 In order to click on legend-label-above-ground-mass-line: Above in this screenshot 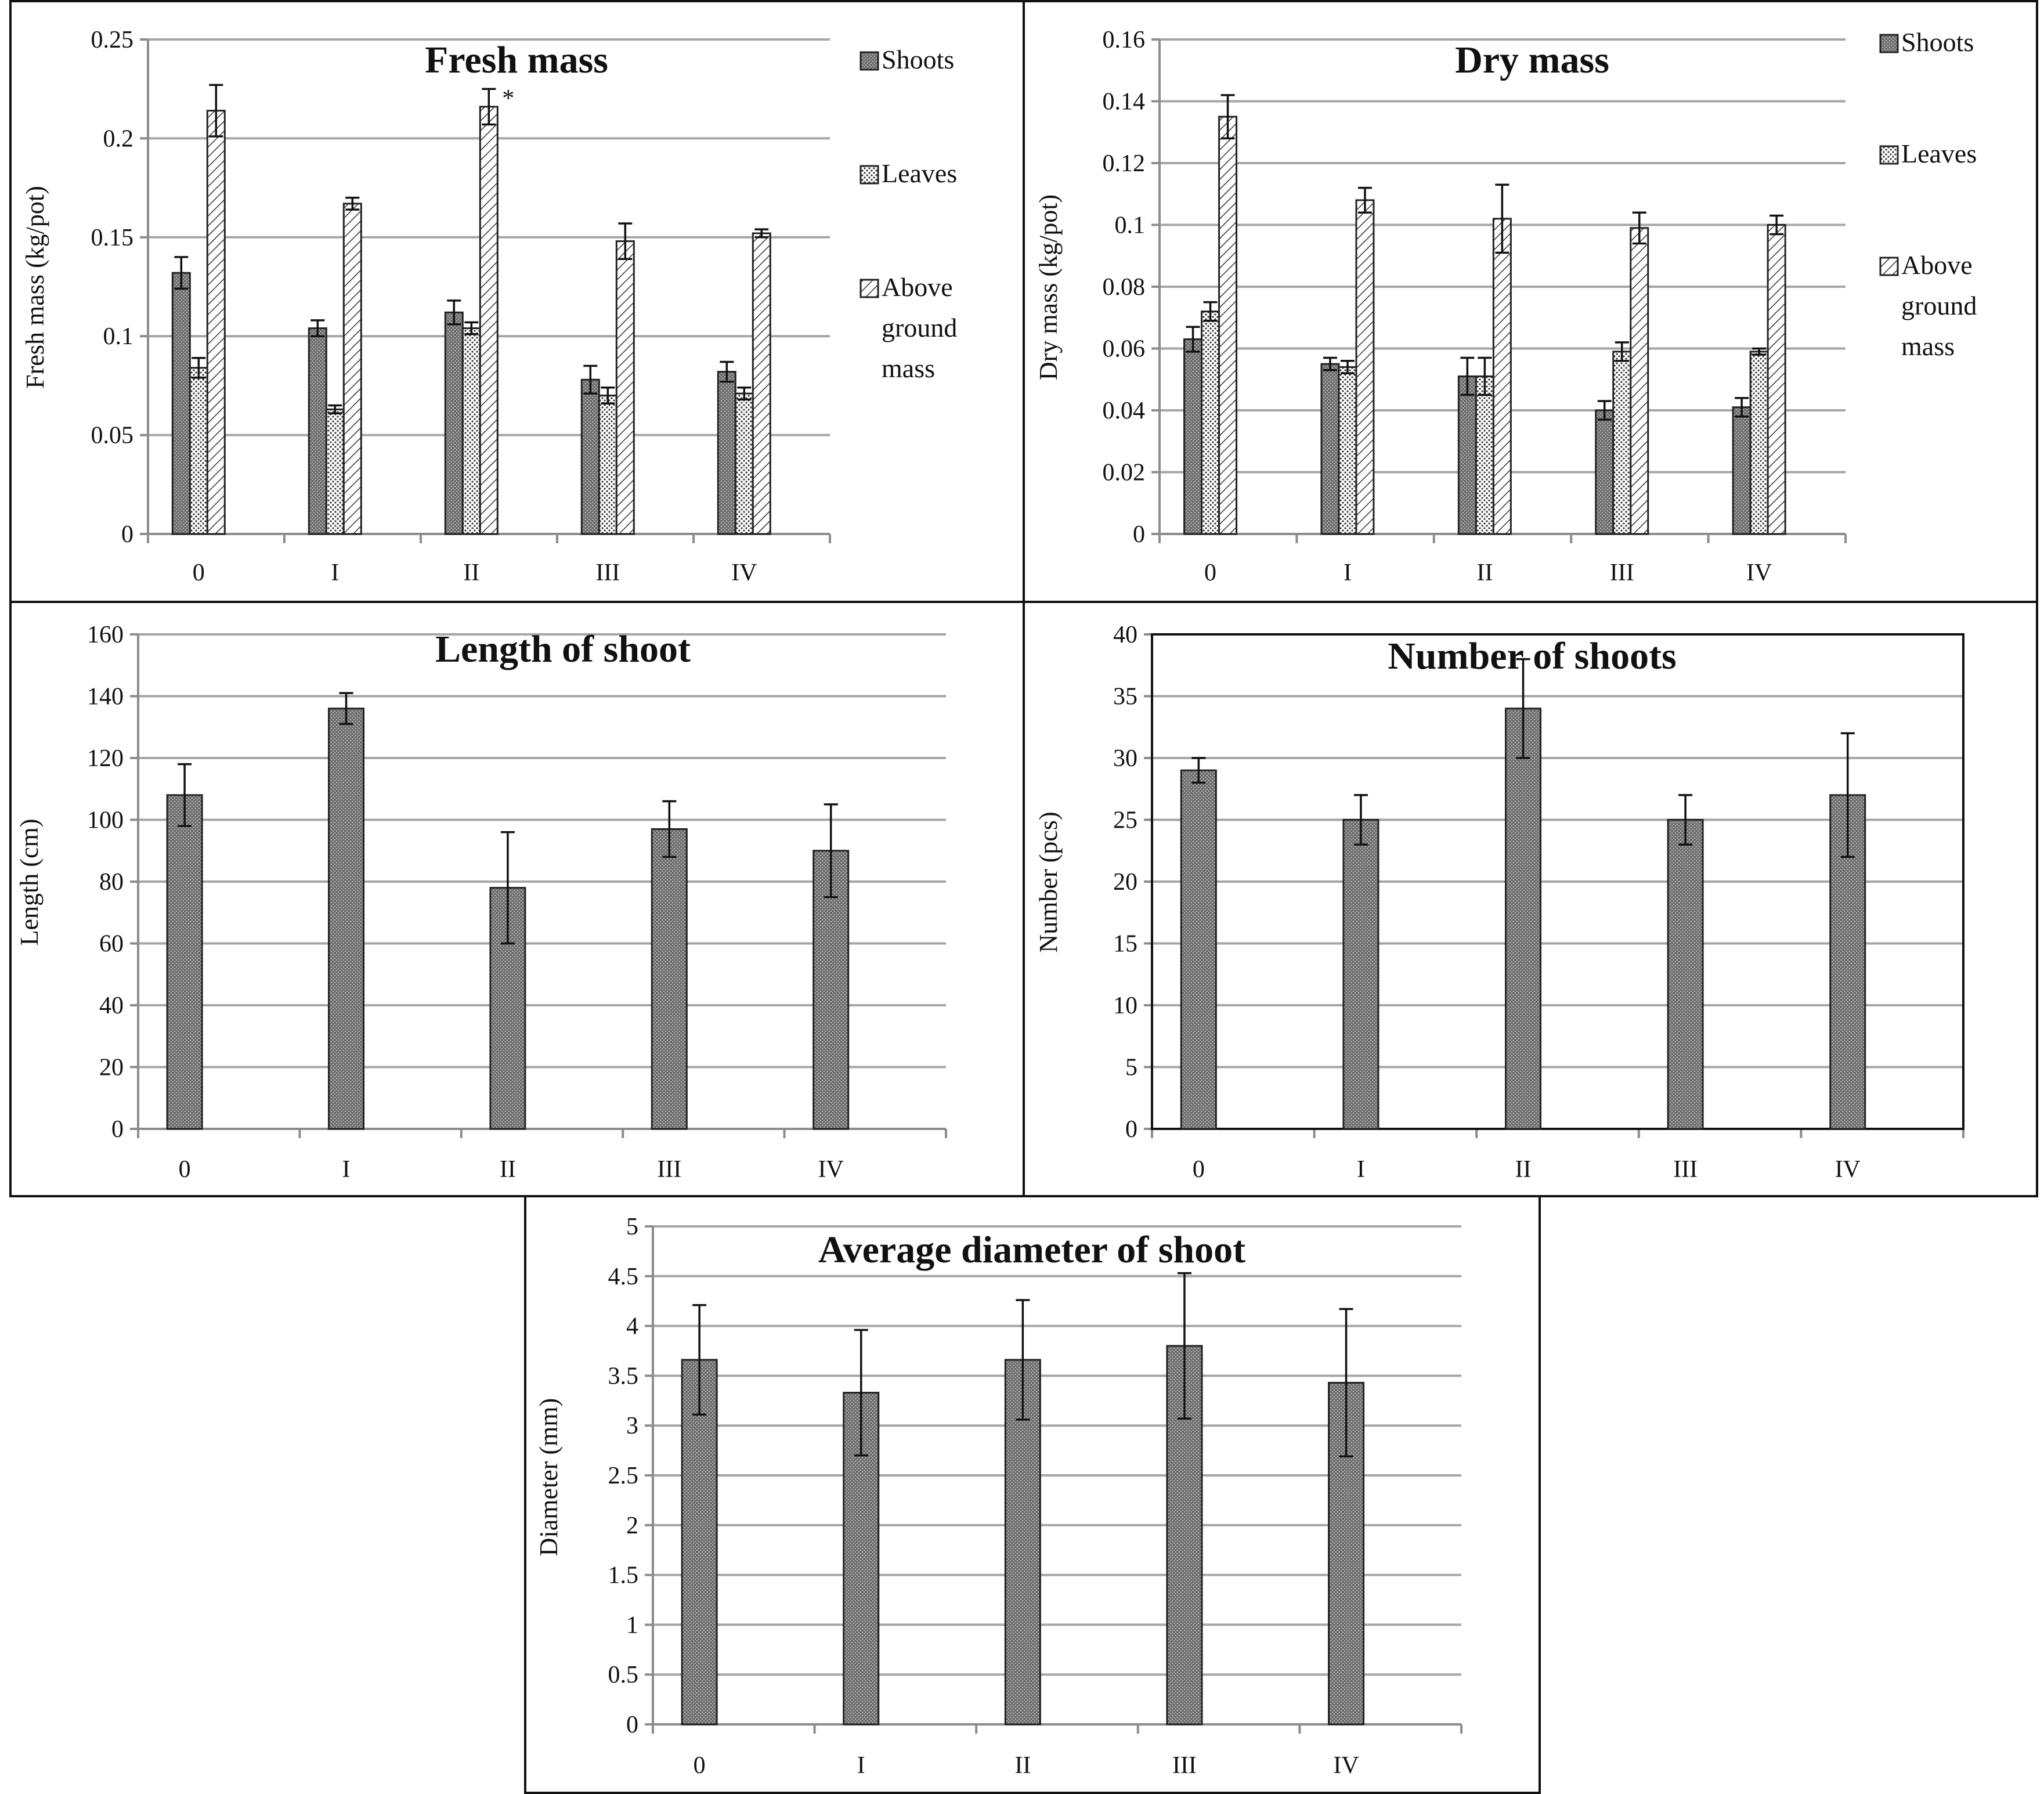, I will do `click(1937, 265)`.